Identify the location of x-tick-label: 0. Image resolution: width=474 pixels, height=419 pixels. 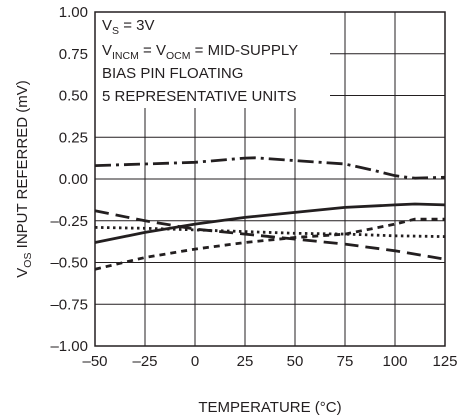
(195, 361).